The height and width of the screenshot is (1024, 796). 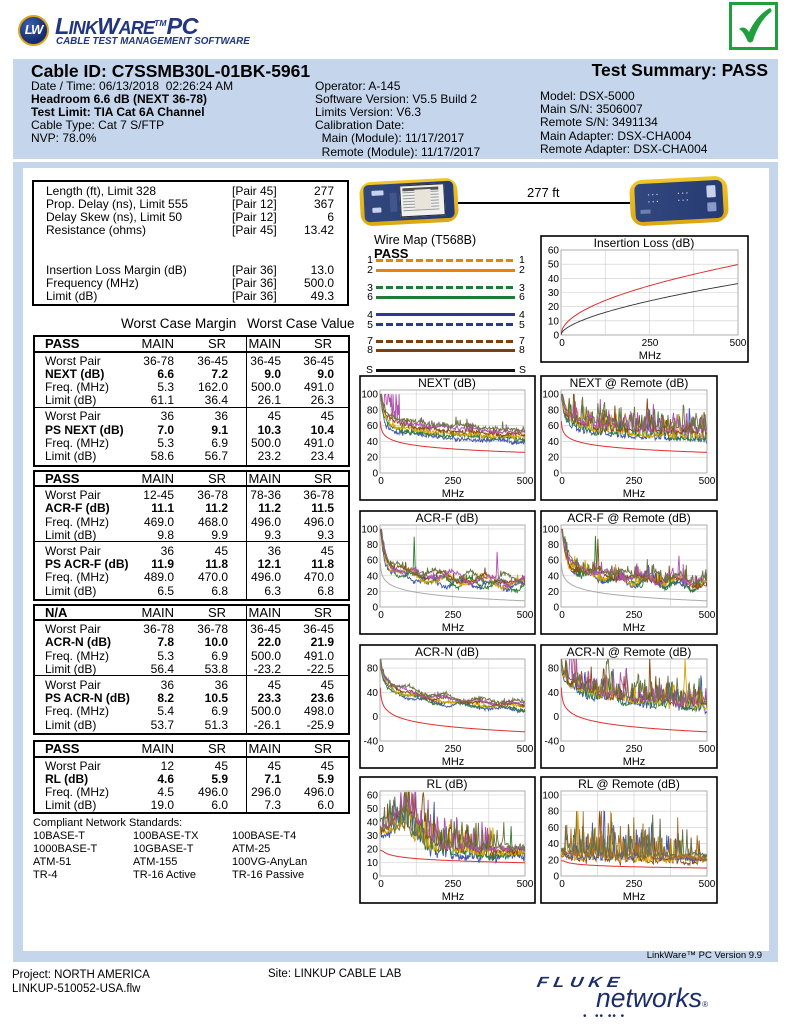 What do you see at coordinates (447, 383) in the screenshot?
I see `svg-text: NEXT (dB)` at bounding box center [447, 383].